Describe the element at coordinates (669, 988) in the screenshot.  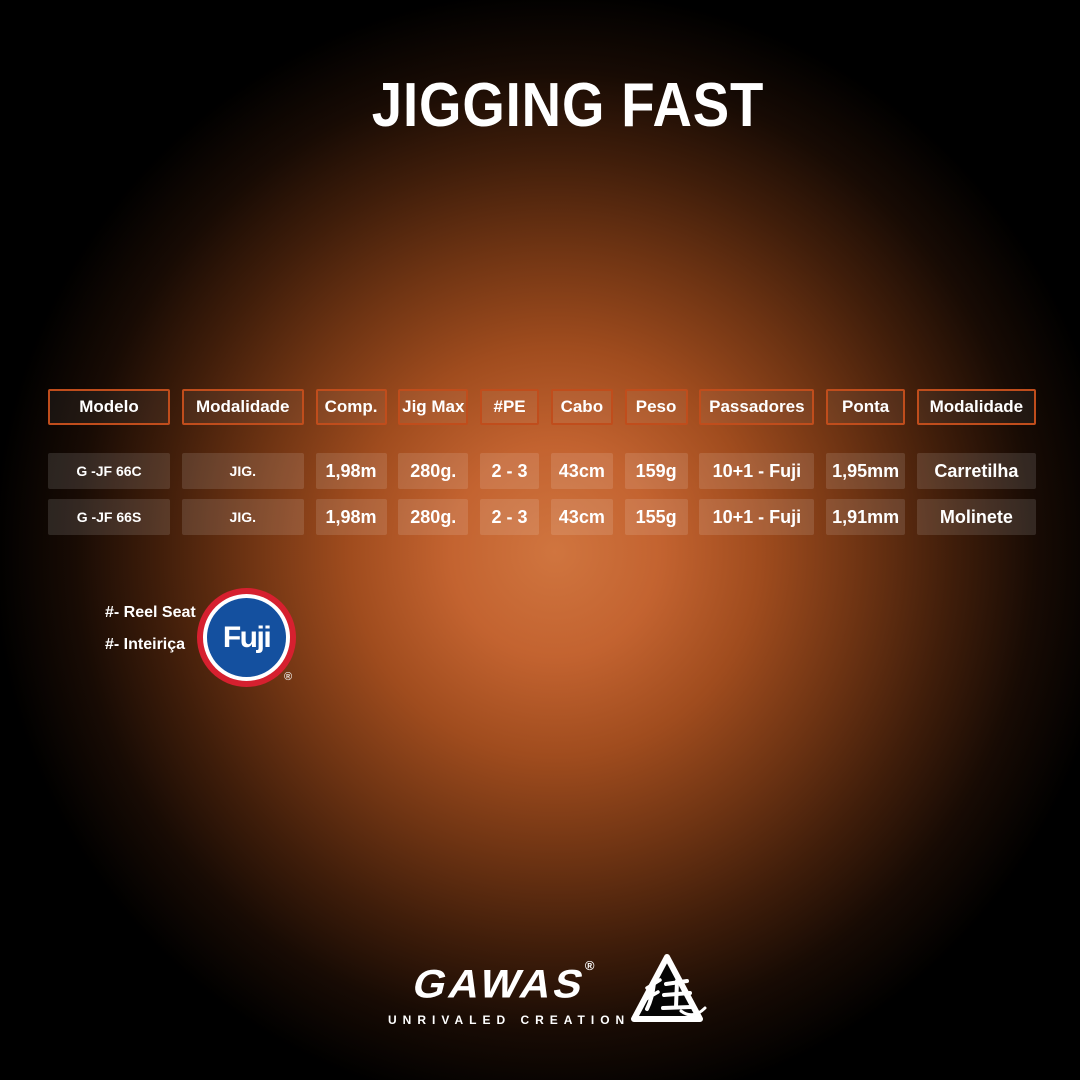
I see `kanji-triangle-logo` at that location.